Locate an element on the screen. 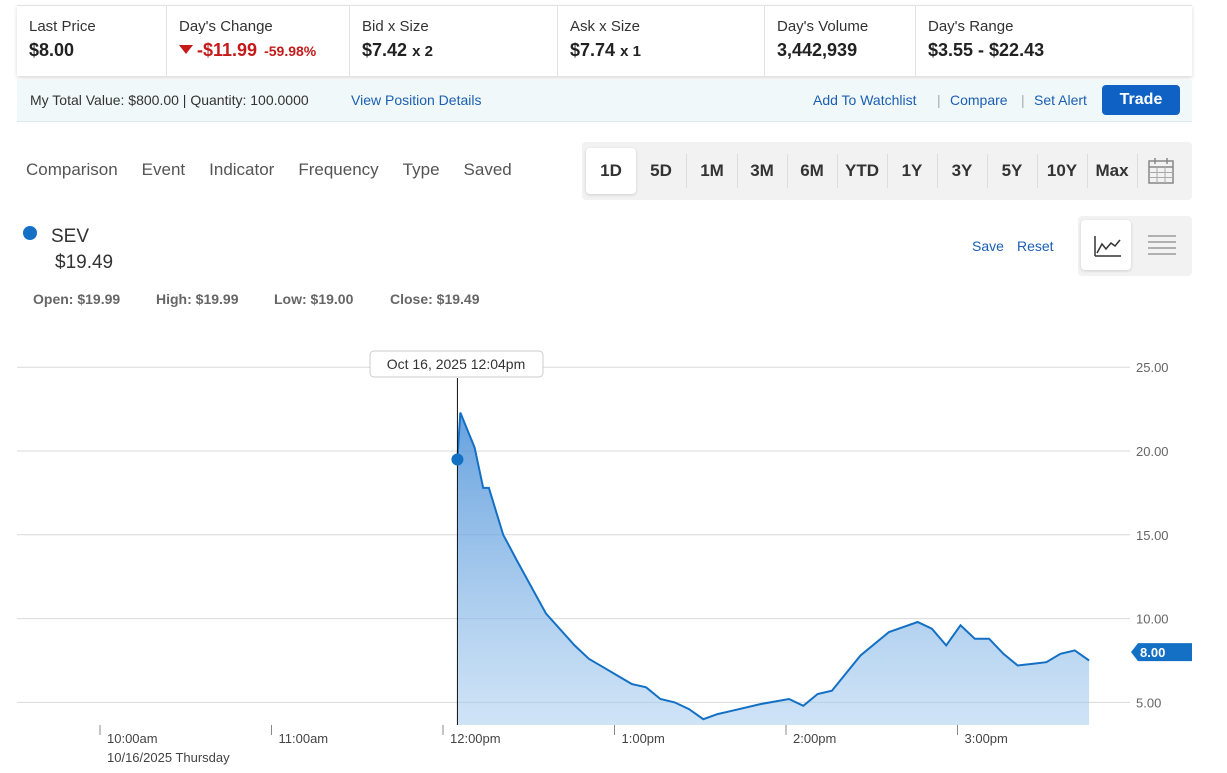  ask-price: $7.74 is located at coordinates (593, 50).